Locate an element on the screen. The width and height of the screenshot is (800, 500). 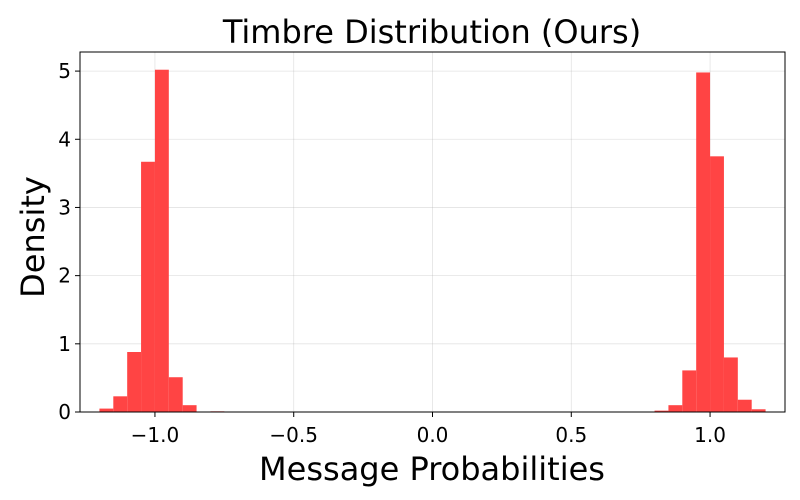
x-axis-ticks: −1.0 −0.5 0.0 0.5 1.0 is located at coordinates (428, 429).